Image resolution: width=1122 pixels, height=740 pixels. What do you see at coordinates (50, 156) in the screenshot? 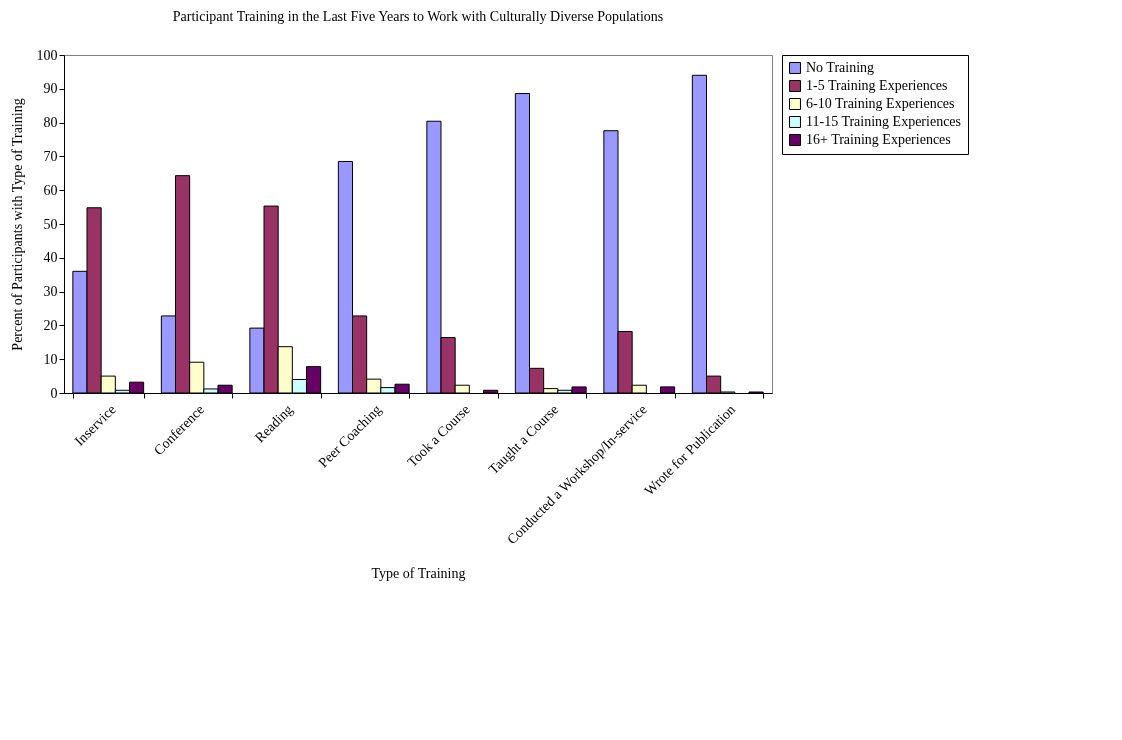
I see `y-tick-label: 70` at bounding box center [50, 156].